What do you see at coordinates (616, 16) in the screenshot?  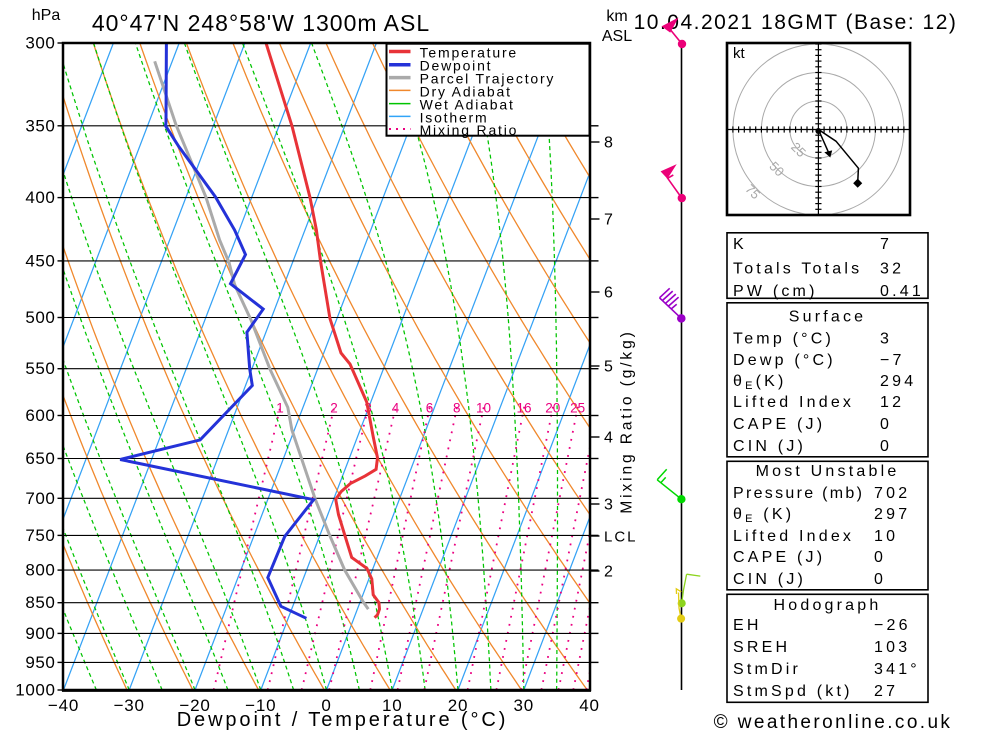 I see `svg-text: km` at bounding box center [616, 16].